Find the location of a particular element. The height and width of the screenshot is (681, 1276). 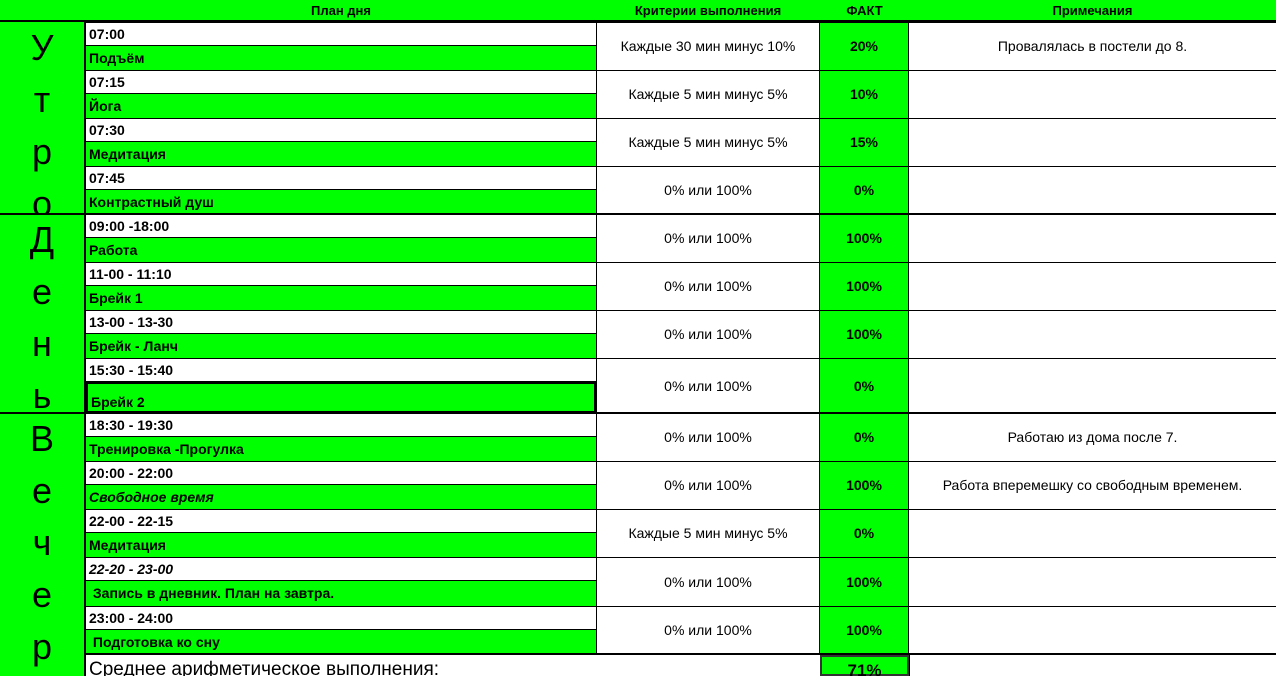

row-criteria: Каждые 30 мин минус 10% is located at coordinates (708, 46).